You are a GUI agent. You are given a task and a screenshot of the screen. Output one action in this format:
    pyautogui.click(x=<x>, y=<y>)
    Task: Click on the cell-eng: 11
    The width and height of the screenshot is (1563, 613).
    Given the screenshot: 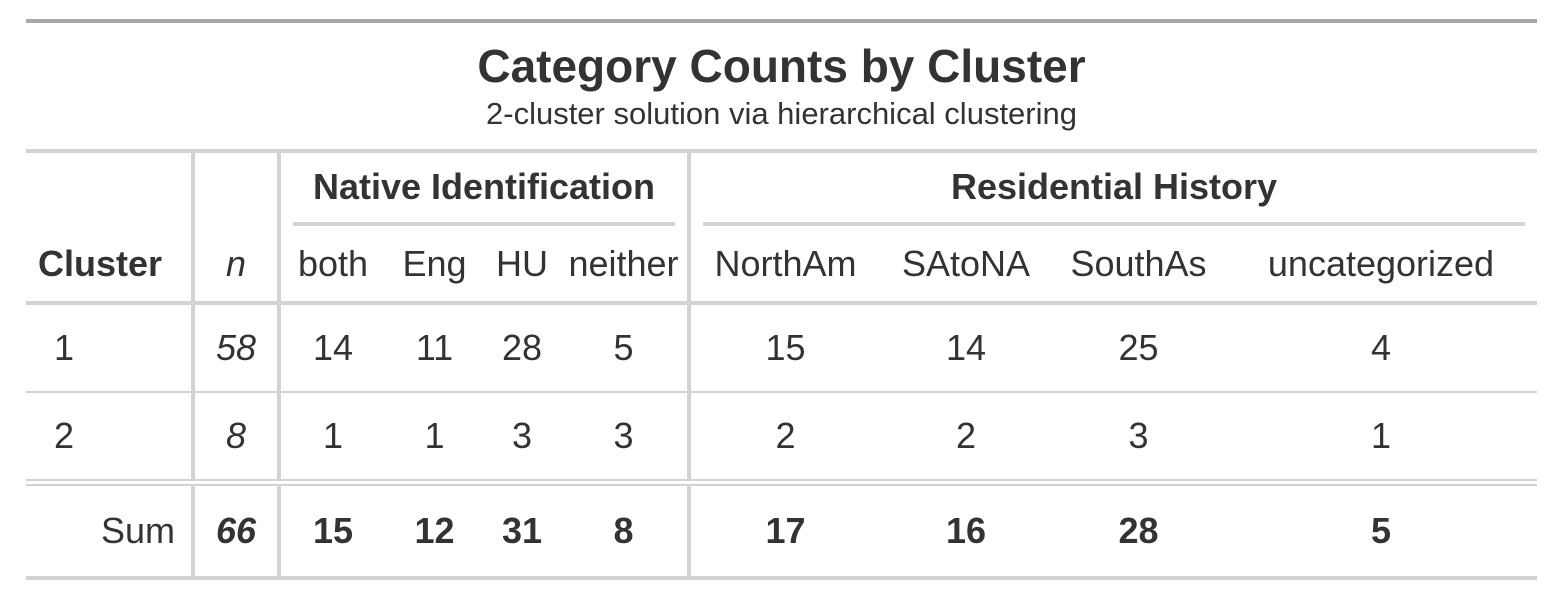 What is the action you would take?
    pyautogui.click(x=434, y=348)
    